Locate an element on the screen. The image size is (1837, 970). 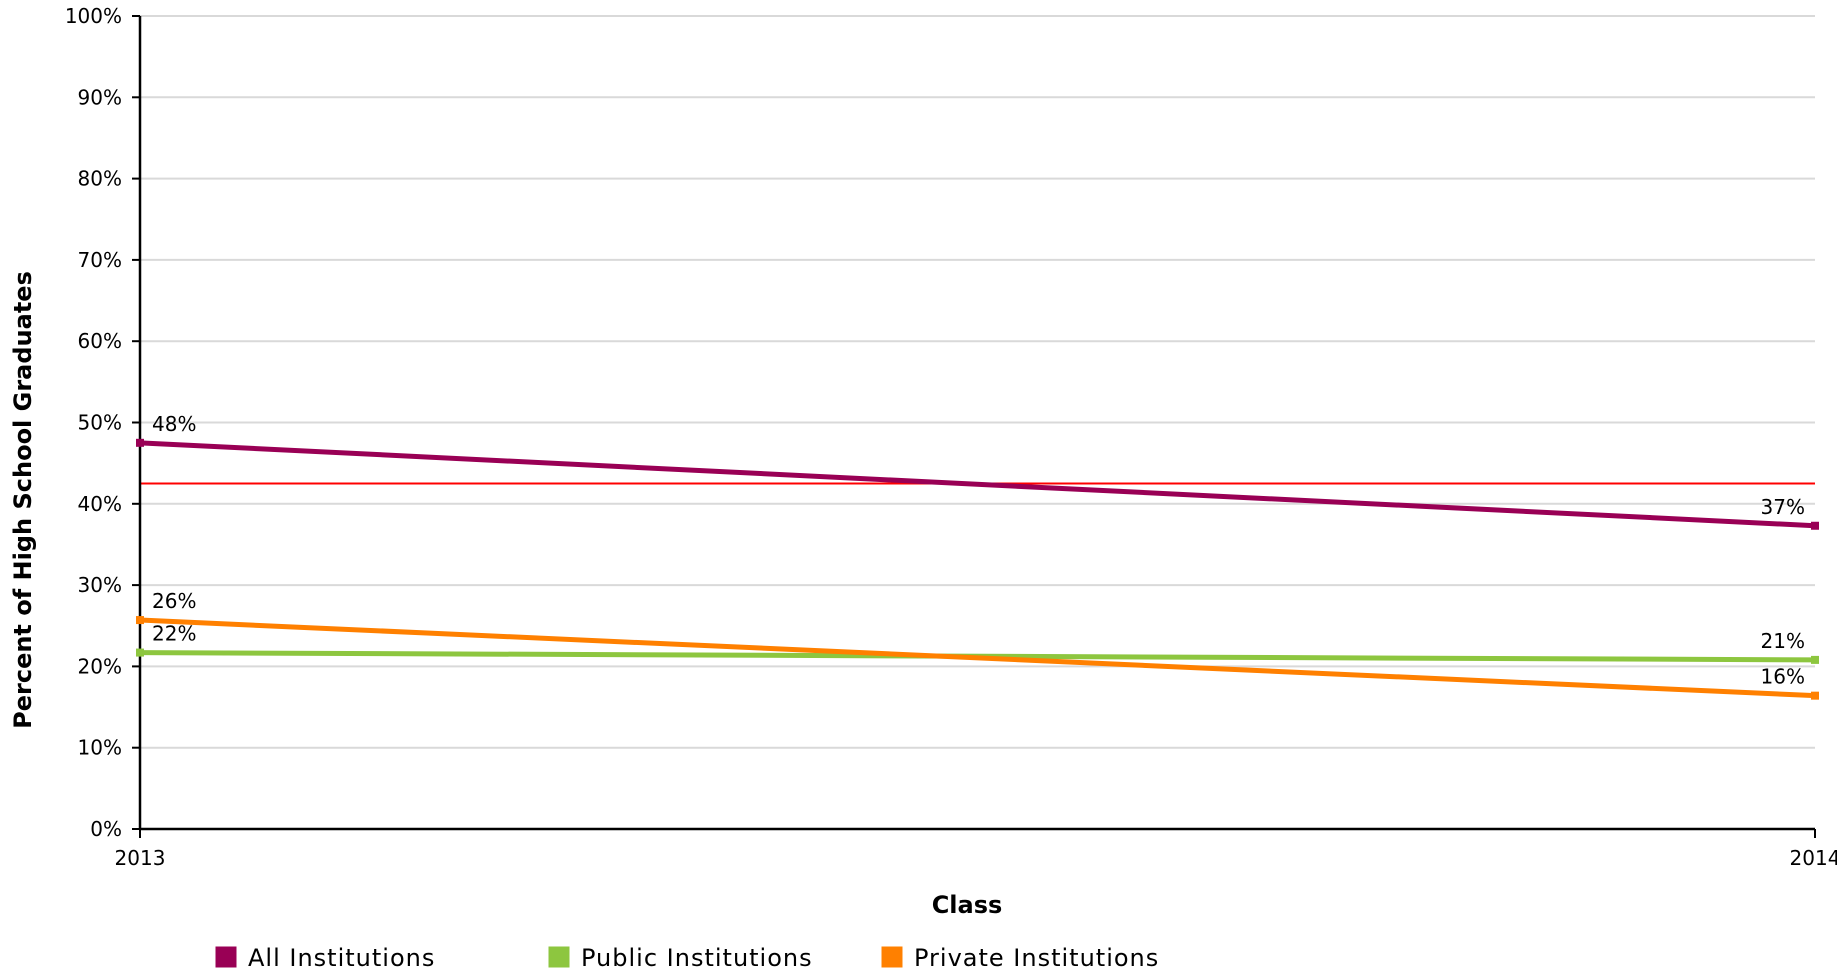
y-tick-label: 20% is located at coordinates (100, 666).